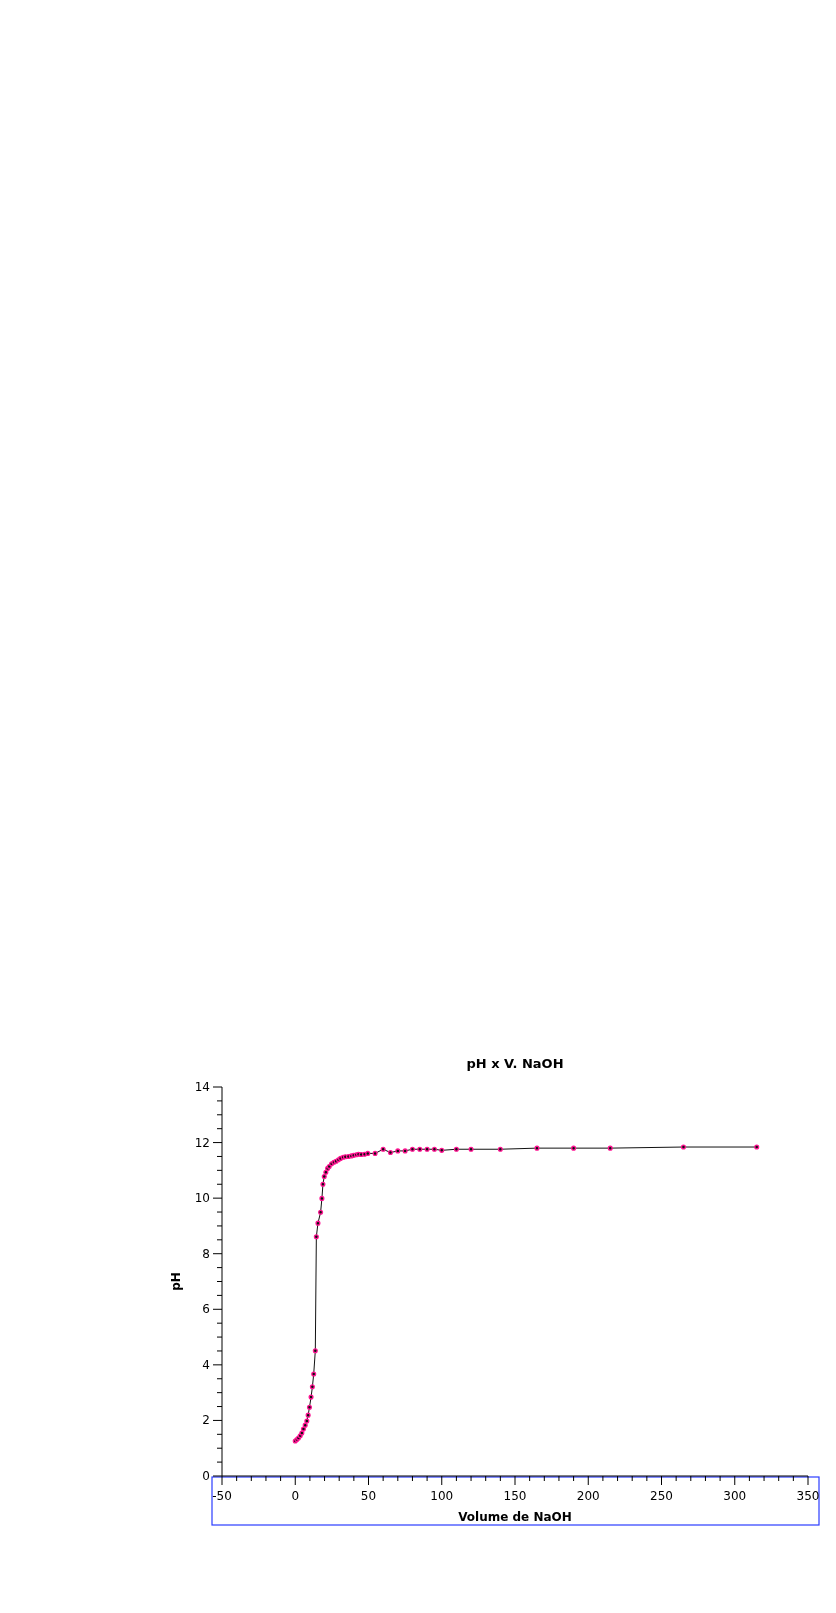 The image size is (836, 1613). I want to click on x-tick-label: 250, so click(661, 1496).